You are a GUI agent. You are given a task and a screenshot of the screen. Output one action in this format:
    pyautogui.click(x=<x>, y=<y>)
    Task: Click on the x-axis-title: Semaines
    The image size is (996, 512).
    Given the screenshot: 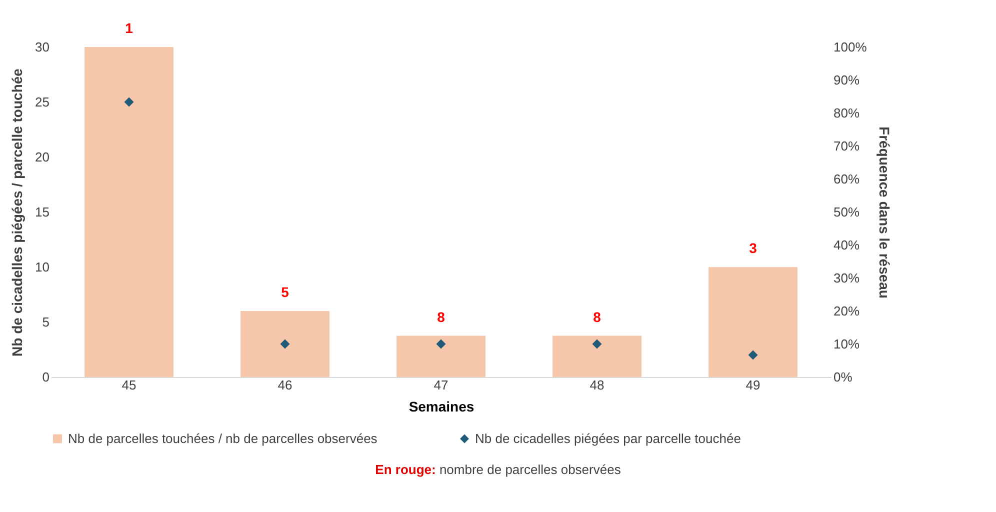 What is the action you would take?
    pyautogui.click(x=441, y=406)
    